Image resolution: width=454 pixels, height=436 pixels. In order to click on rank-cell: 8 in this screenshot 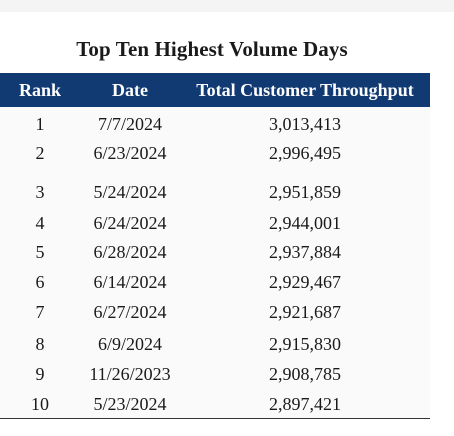, I will do `click(40, 344)`.